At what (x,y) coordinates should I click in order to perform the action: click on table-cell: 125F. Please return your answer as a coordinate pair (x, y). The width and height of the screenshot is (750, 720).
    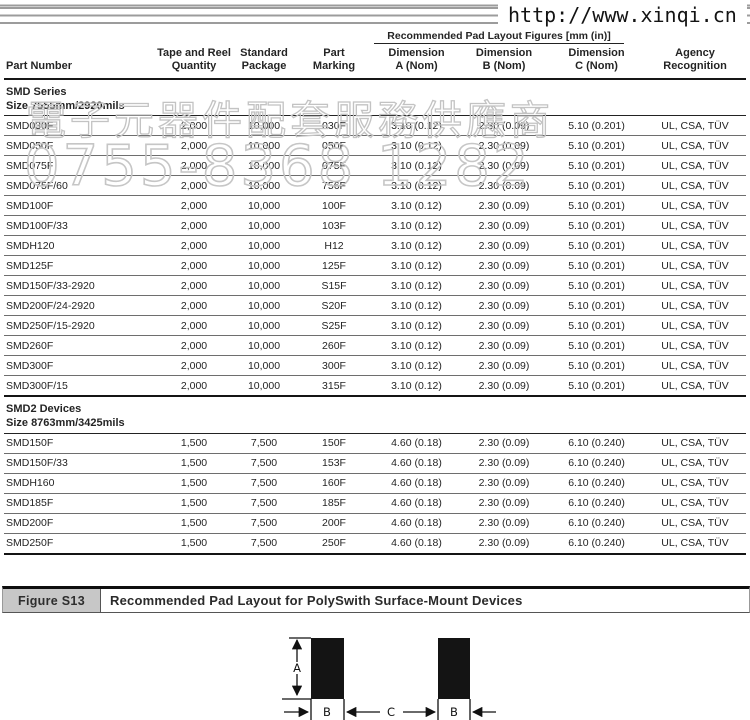
    Looking at the image, I should click on (334, 266).